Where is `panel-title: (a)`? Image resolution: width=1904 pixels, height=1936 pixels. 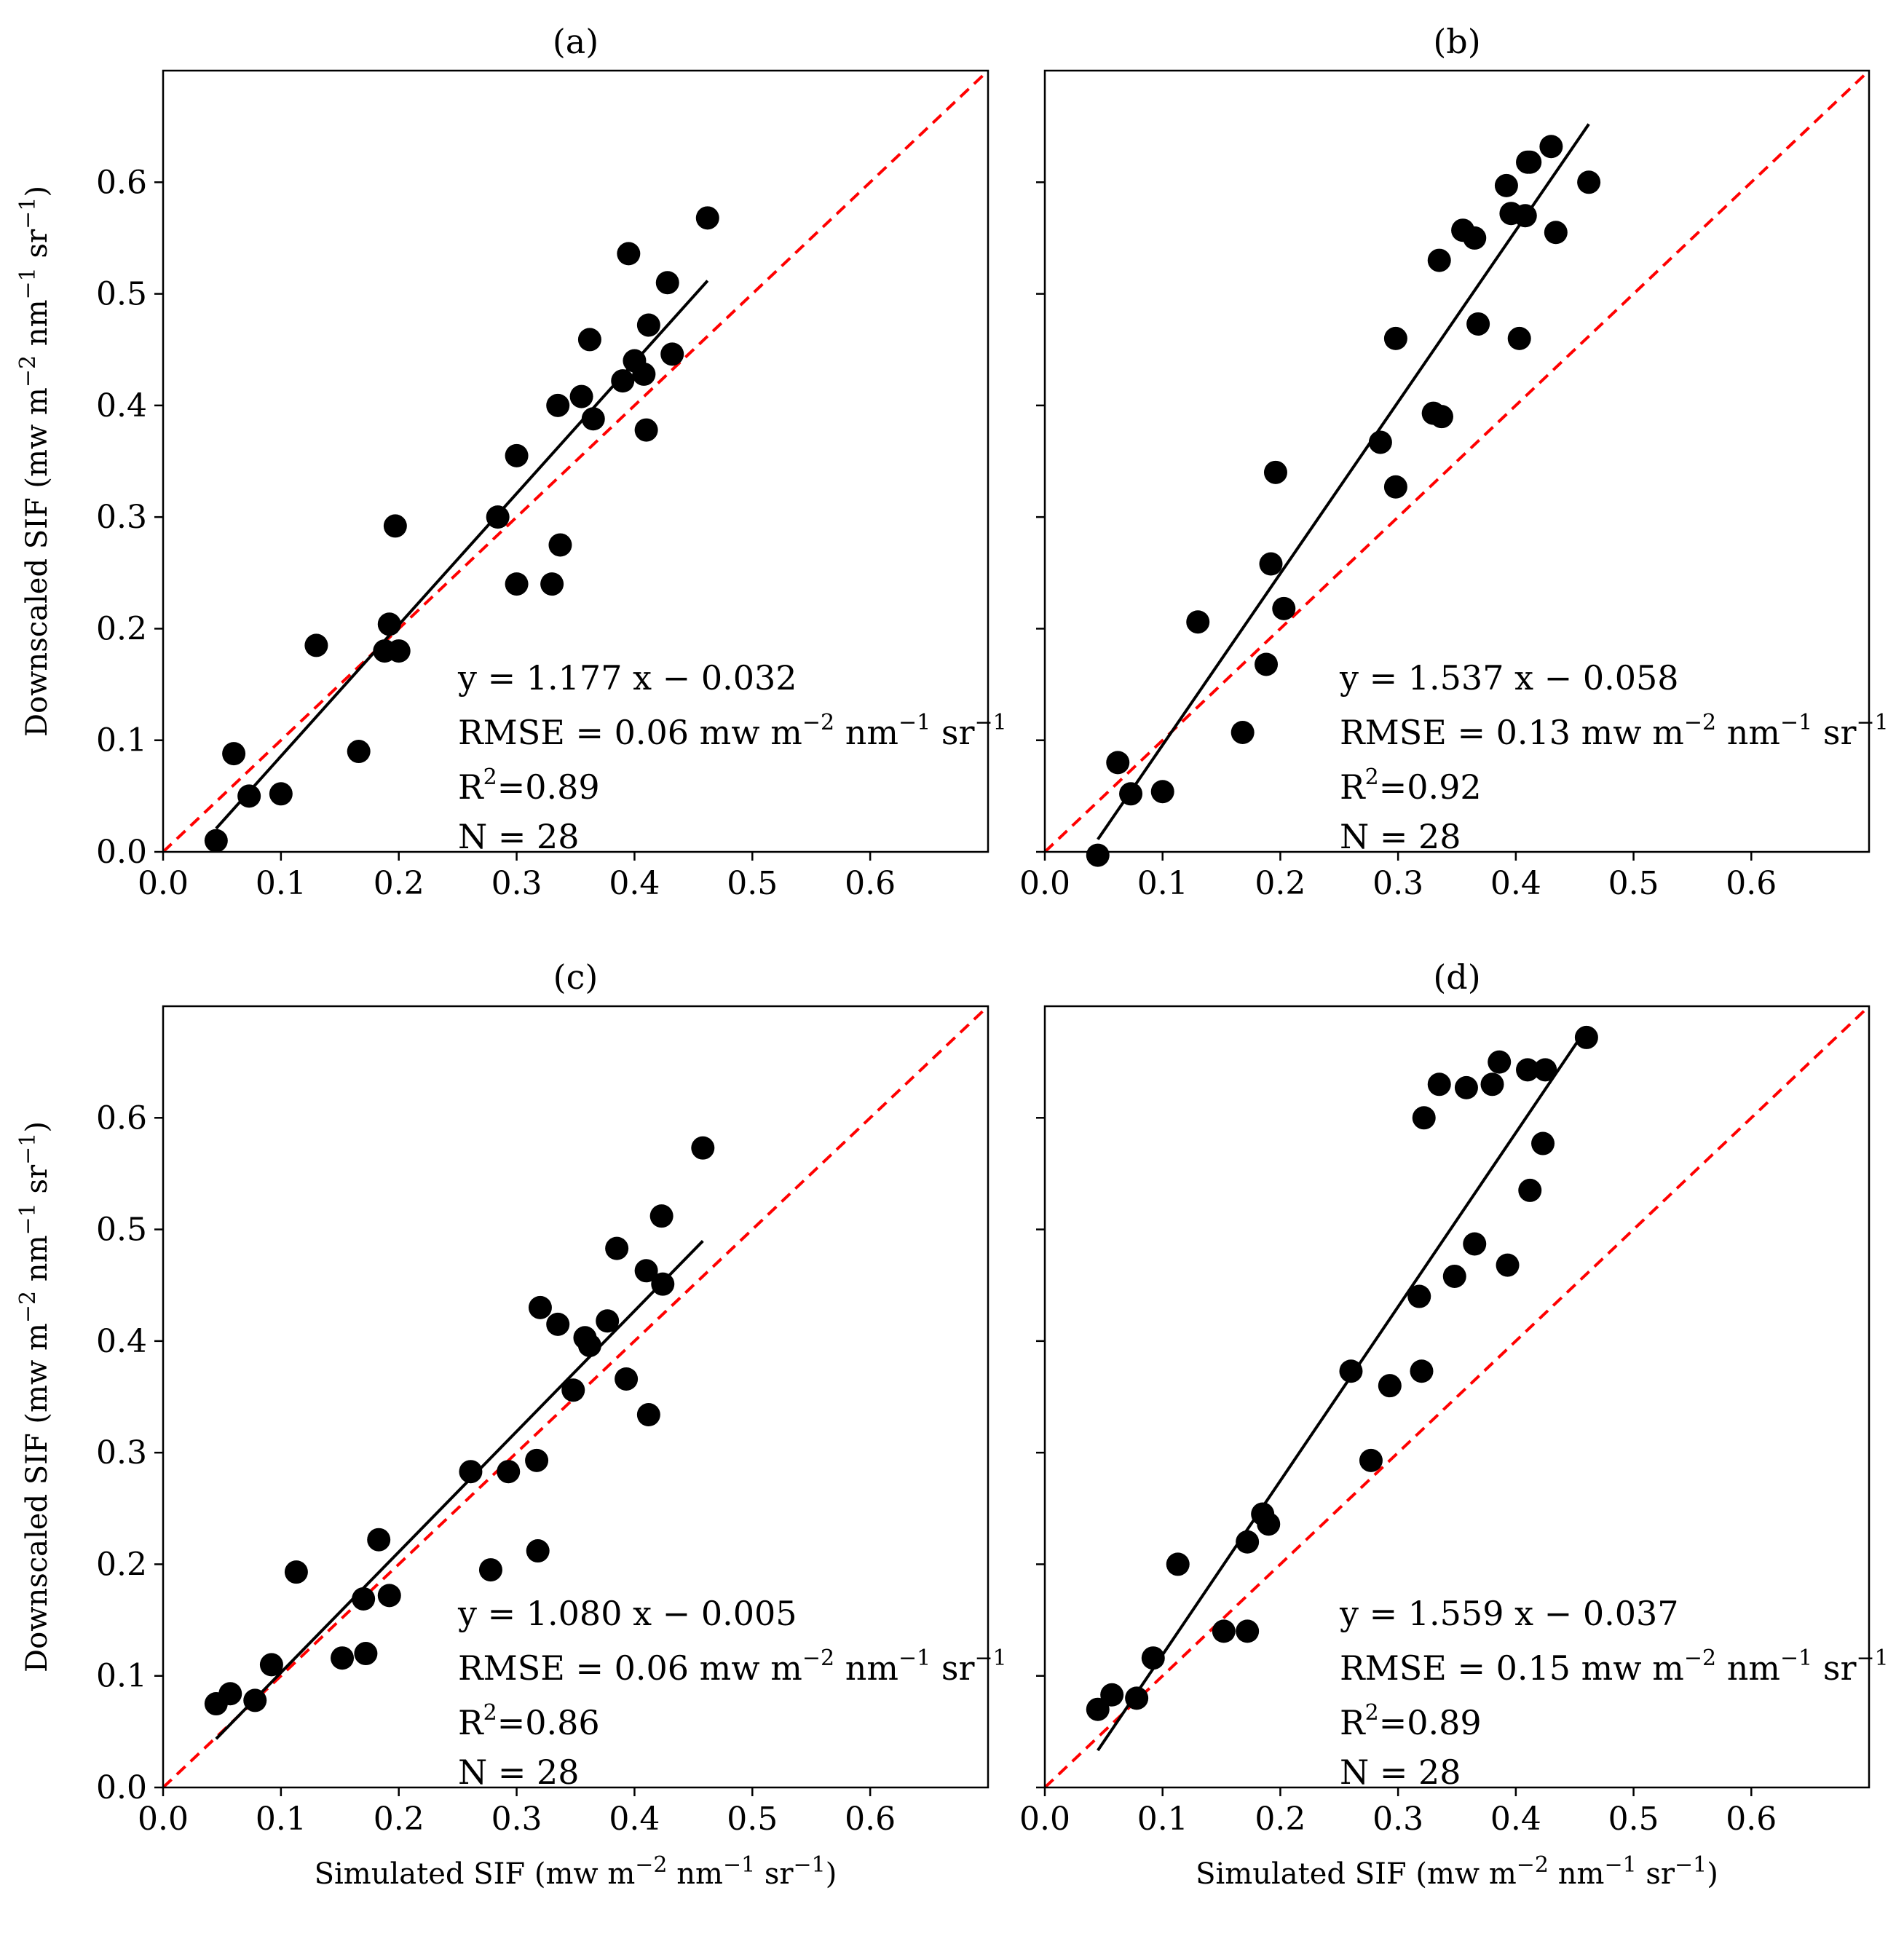
panel-title: (a) is located at coordinates (576, 41).